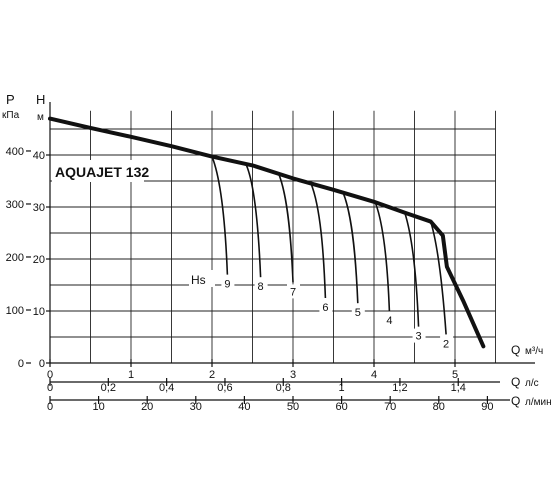 Image resolution: width=560 pixels, height=504 pixels. What do you see at coordinates (515, 382) in the screenshot?
I see `q-ls-symbol: Q` at bounding box center [515, 382].